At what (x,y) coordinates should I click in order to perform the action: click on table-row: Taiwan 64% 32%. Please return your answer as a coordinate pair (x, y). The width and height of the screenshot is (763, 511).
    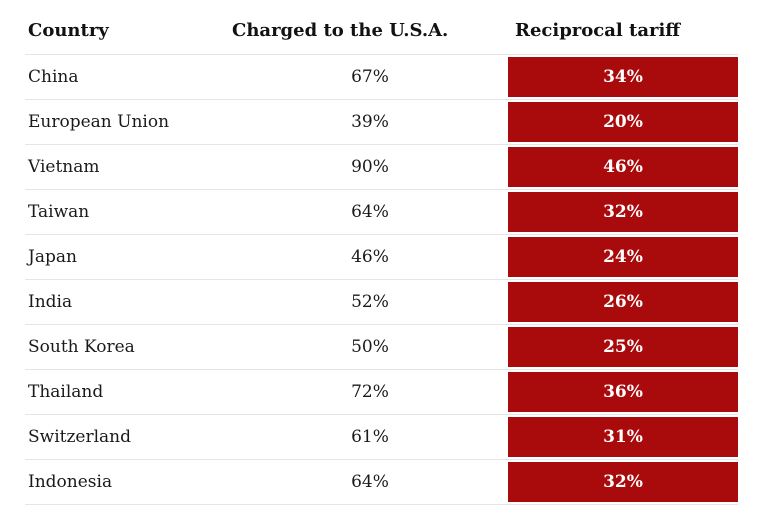
    Looking at the image, I should click on (381, 212).